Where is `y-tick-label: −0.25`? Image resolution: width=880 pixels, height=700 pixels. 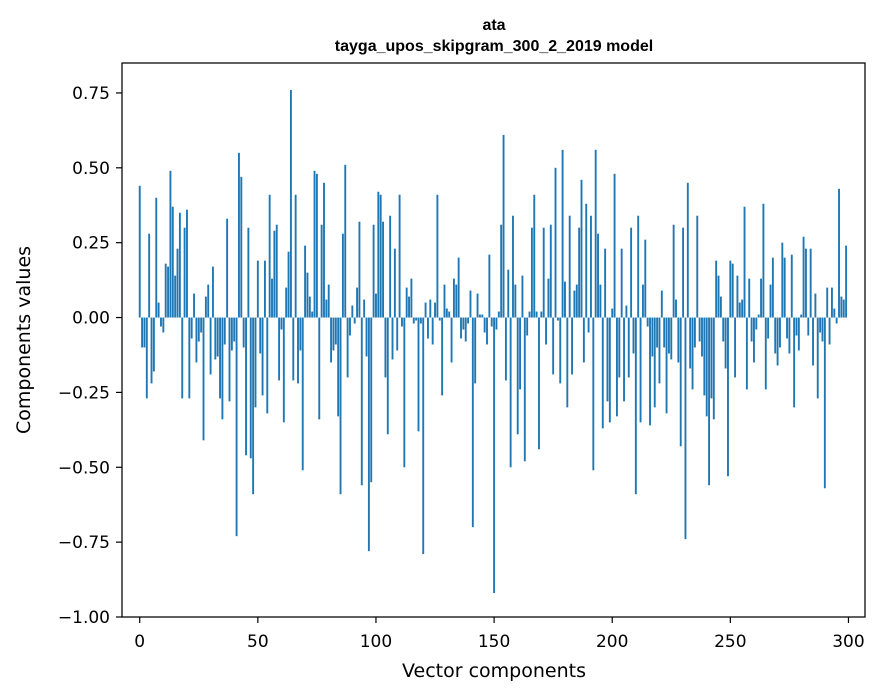
y-tick-label: −0.25 is located at coordinates (84, 393).